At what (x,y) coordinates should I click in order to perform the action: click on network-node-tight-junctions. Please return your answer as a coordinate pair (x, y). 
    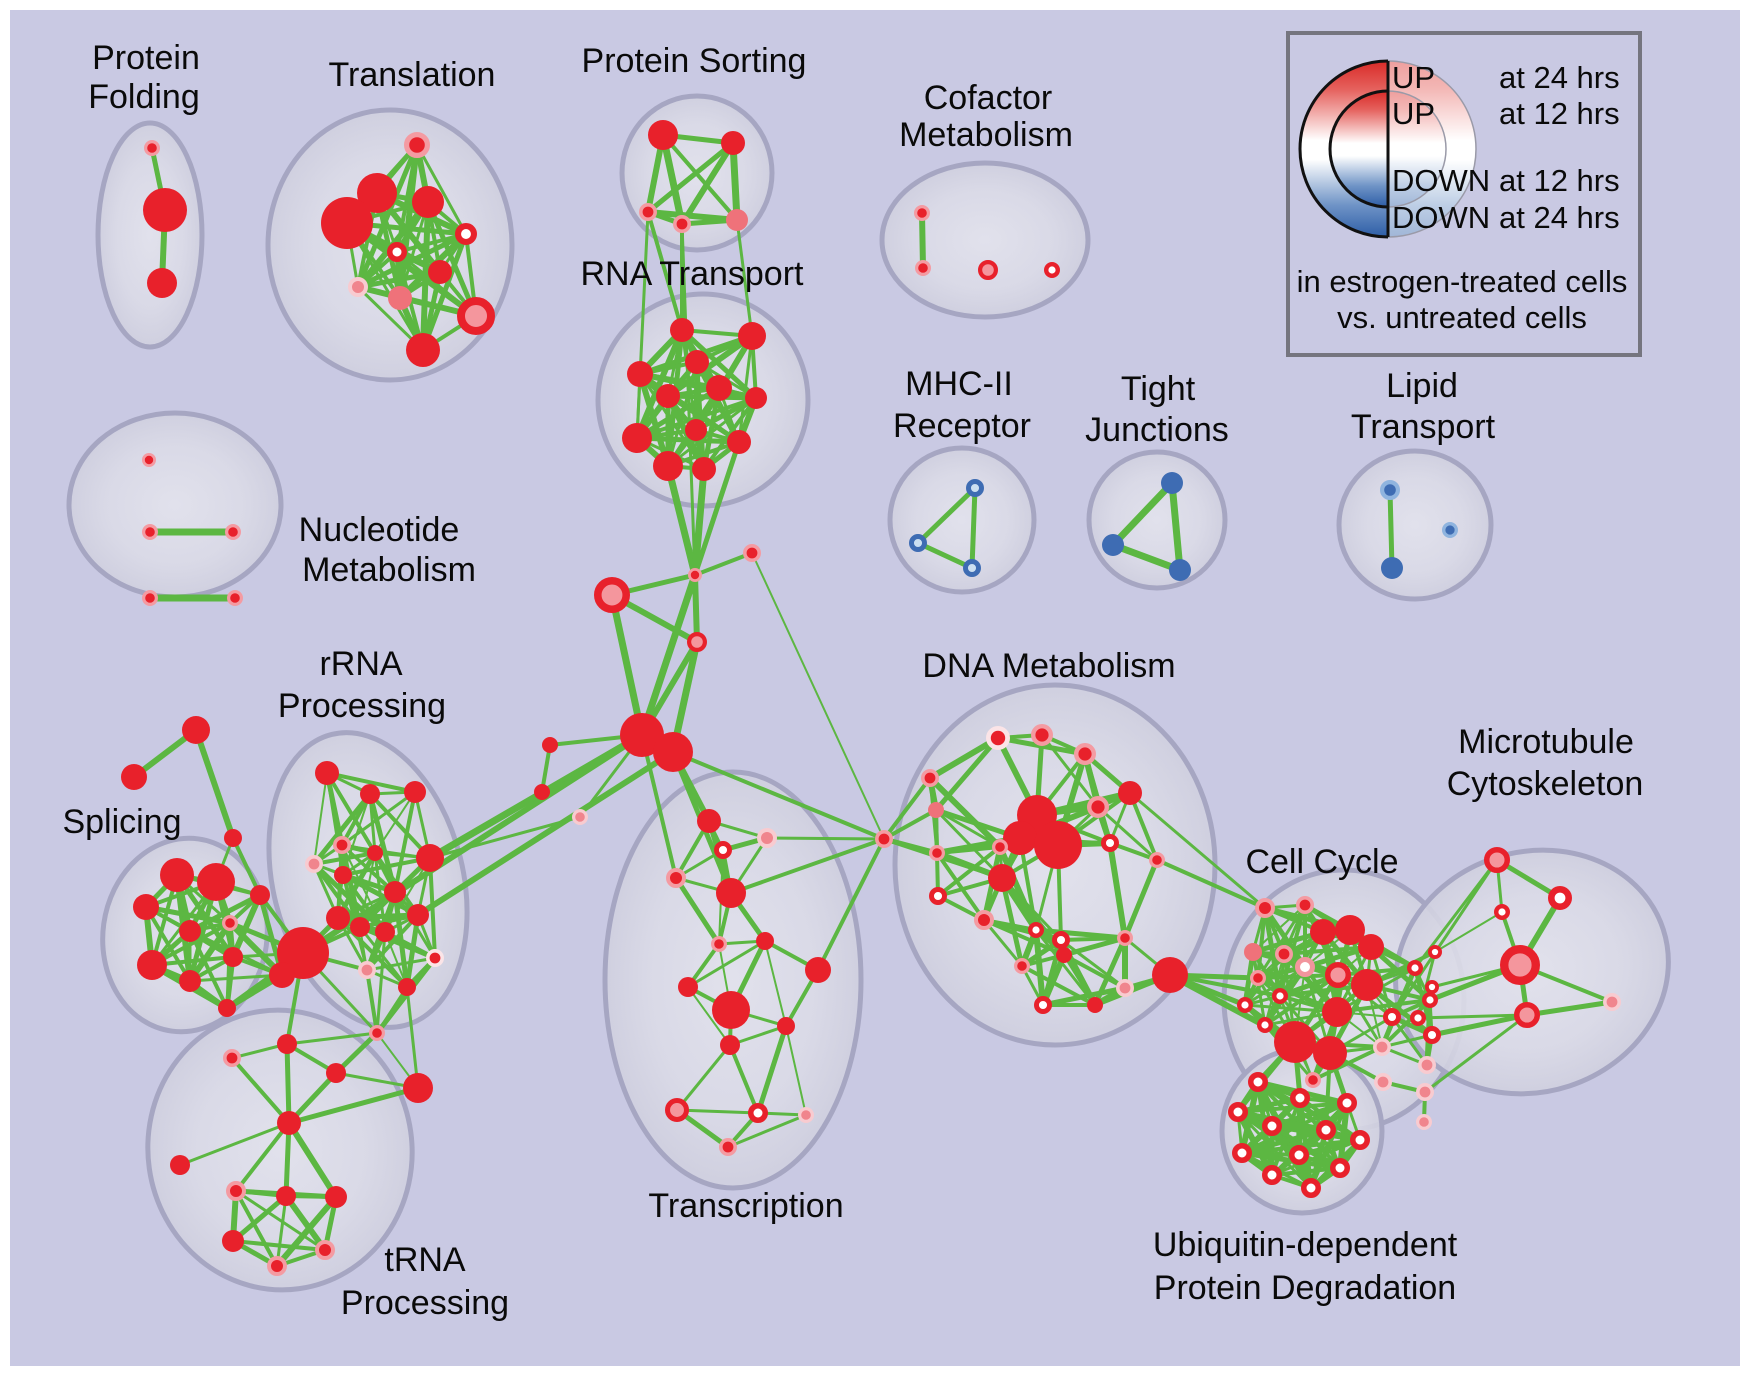
    Looking at the image, I should click on (1180, 570).